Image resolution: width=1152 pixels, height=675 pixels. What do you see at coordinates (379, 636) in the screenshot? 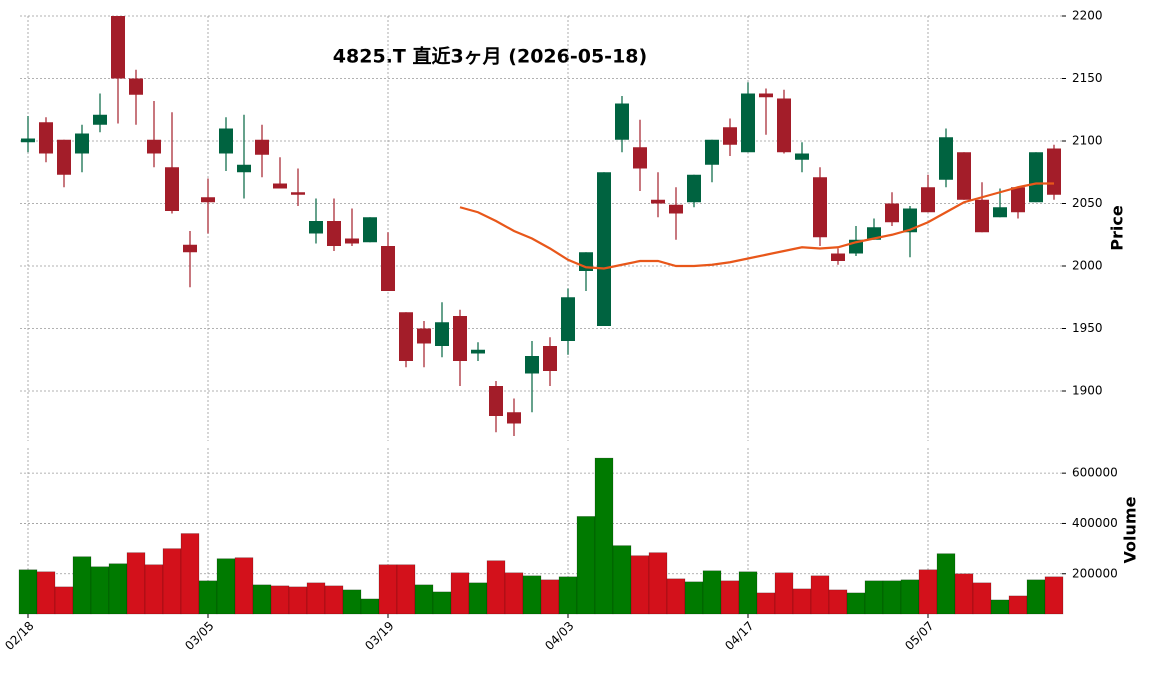
I see `x-tick-label: 03/19` at bounding box center [379, 636].